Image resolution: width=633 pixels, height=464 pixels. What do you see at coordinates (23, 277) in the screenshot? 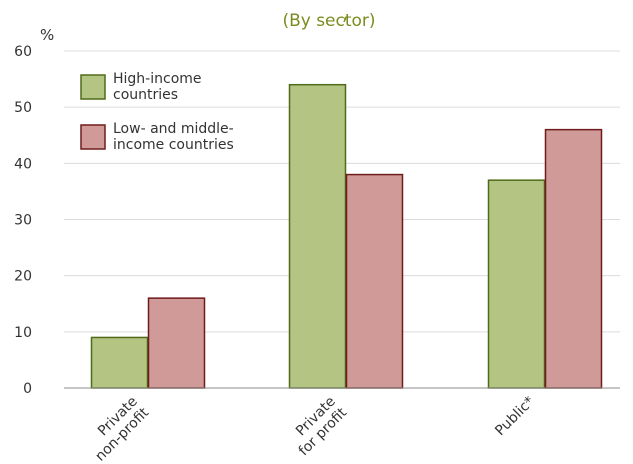
I see `y-tick-label-20: 20` at bounding box center [23, 277].